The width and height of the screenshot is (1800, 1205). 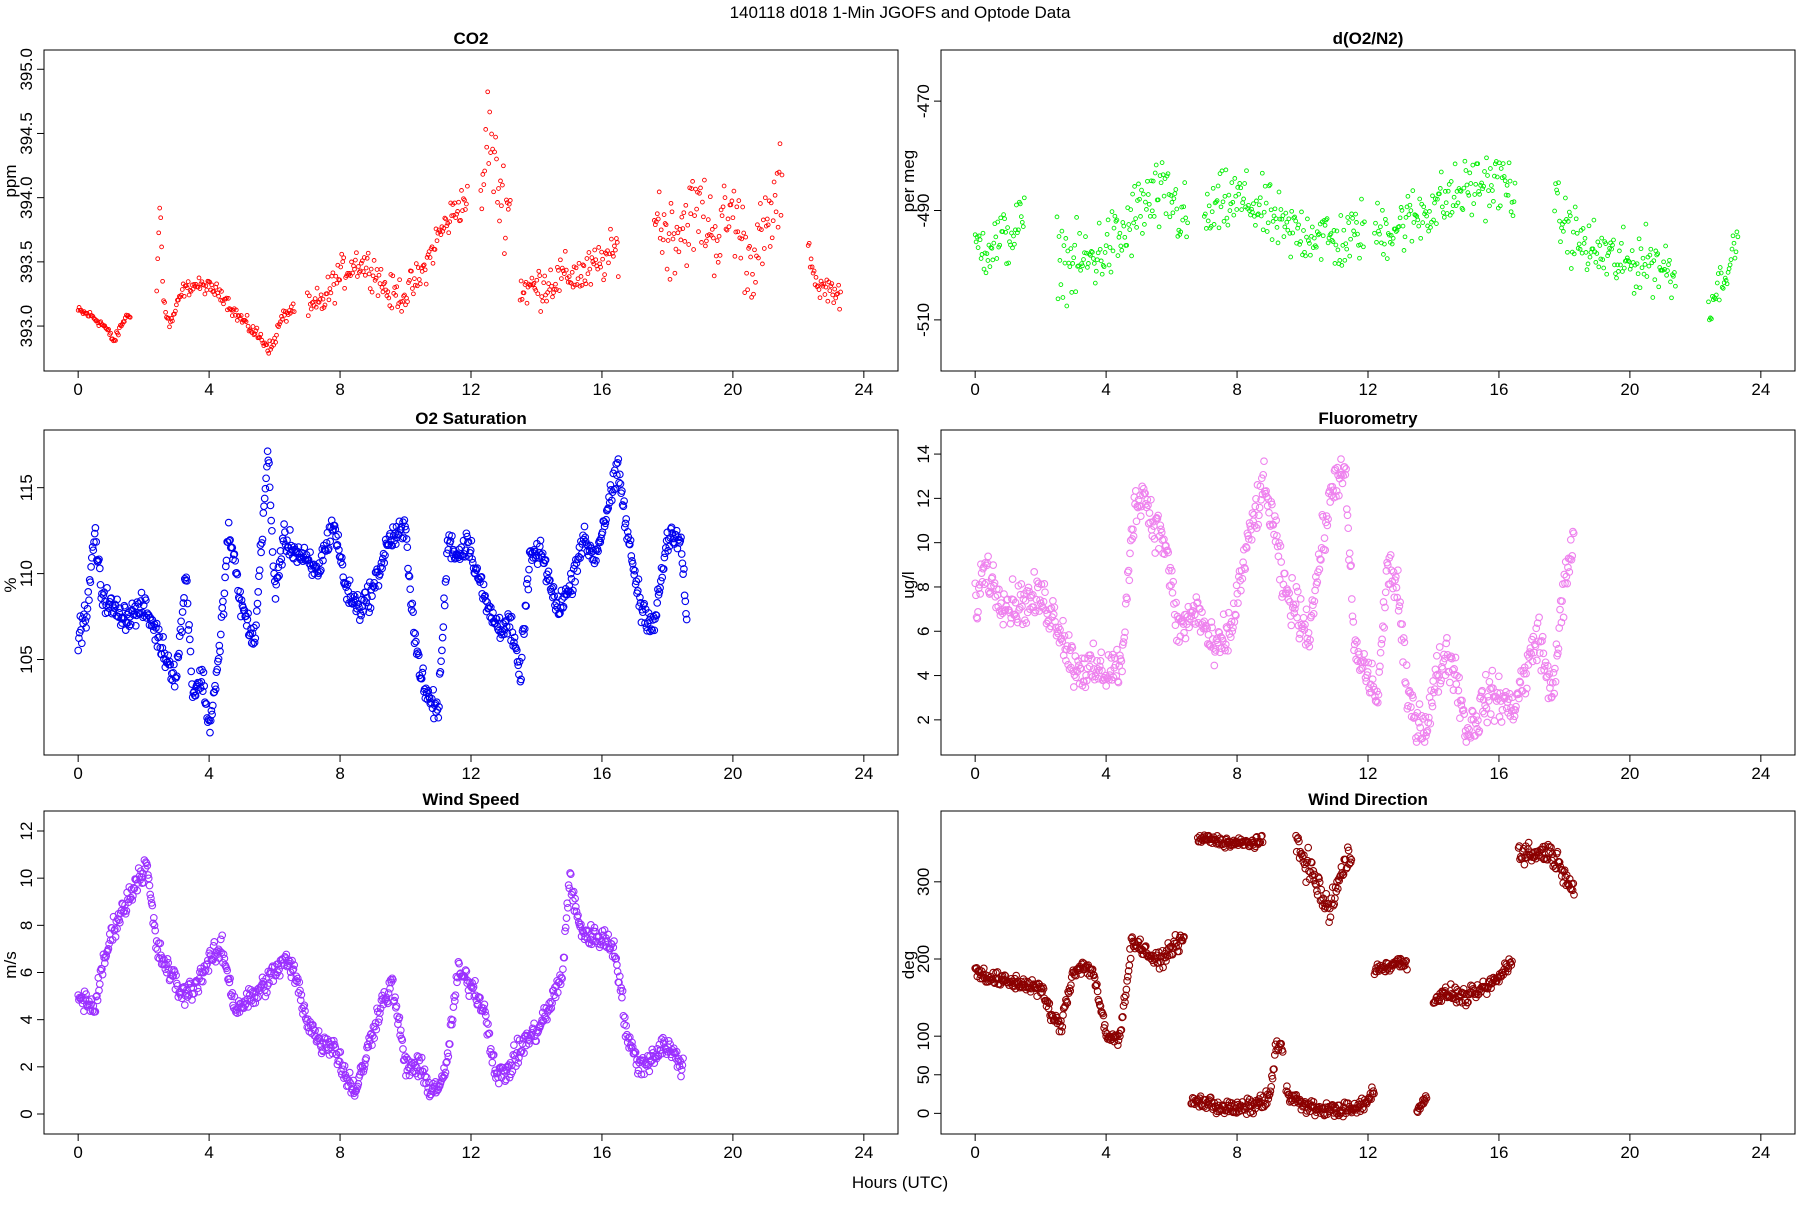 What do you see at coordinates (601, 1152) in the screenshot?
I see `wspd-x-tick-label: 16` at bounding box center [601, 1152].